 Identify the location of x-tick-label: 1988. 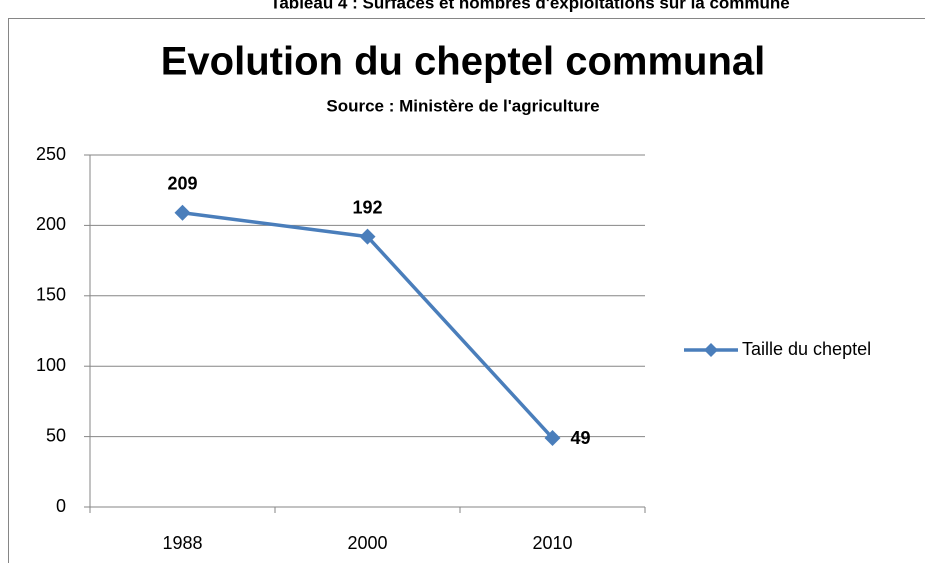
(182, 543).